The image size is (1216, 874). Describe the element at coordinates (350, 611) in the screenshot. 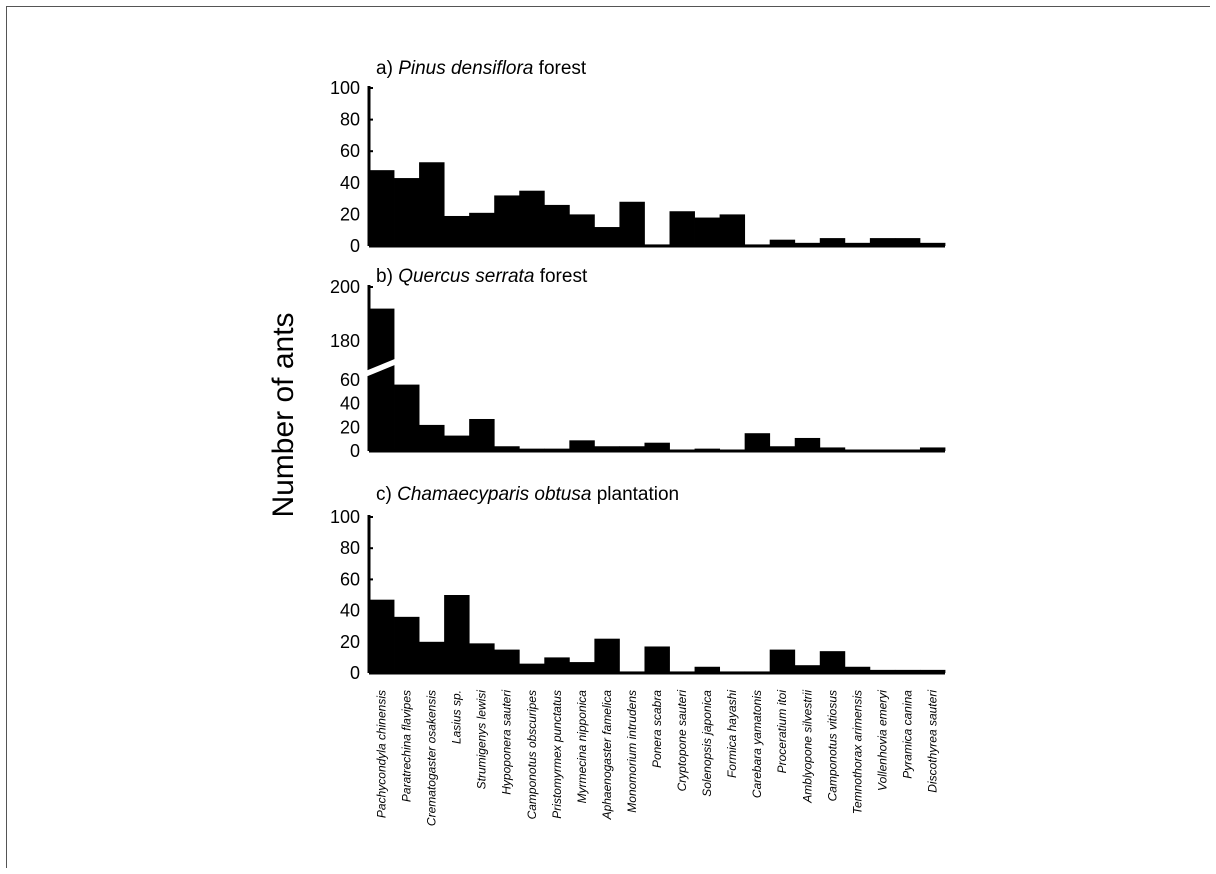

I see `y-tick-label-c: 40` at that location.